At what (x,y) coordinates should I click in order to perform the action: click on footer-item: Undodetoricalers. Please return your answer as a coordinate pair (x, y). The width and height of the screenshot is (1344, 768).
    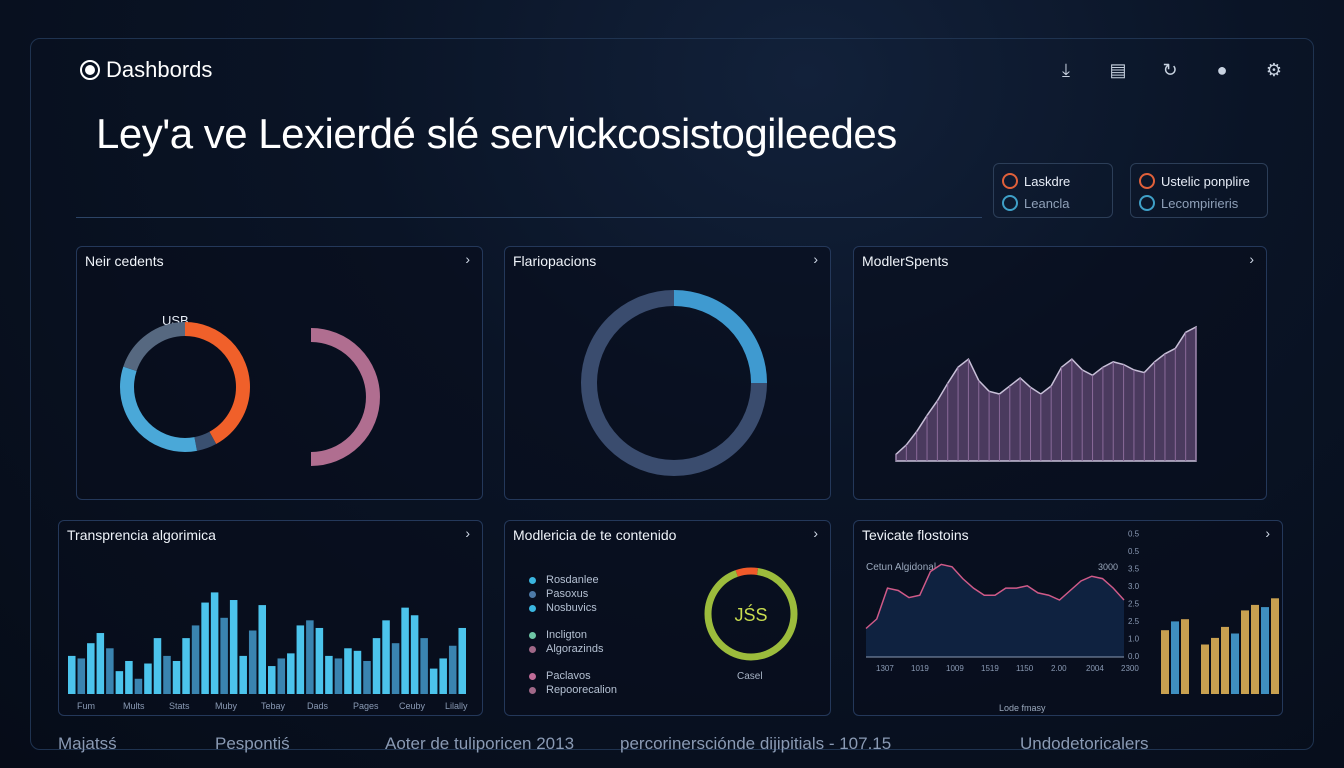
    Looking at the image, I should click on (1084, 743).